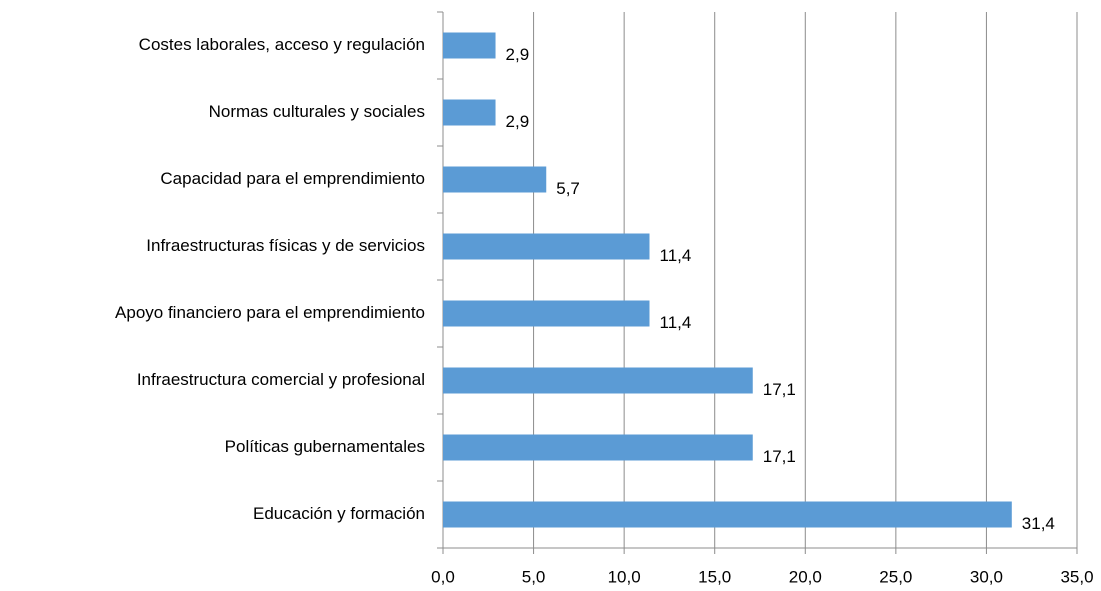 The width and height of the screenshot is (1101, 591). I want to click on x-tick-label: 10,0, so click(624, 576).